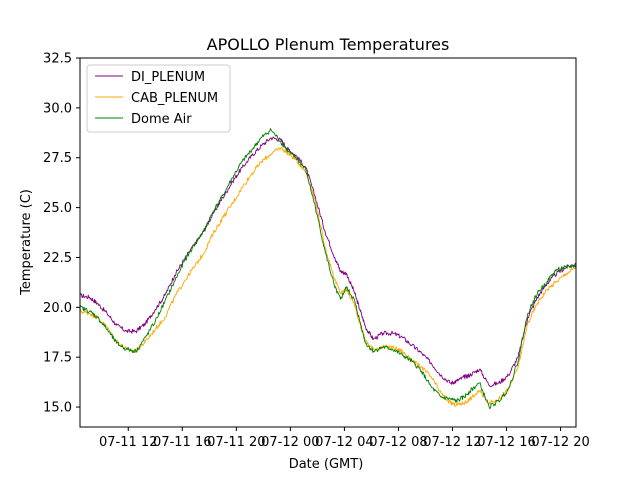 The image size is (640, 480). I want to click on y-tick-label: 17.5, so click(57, 358).